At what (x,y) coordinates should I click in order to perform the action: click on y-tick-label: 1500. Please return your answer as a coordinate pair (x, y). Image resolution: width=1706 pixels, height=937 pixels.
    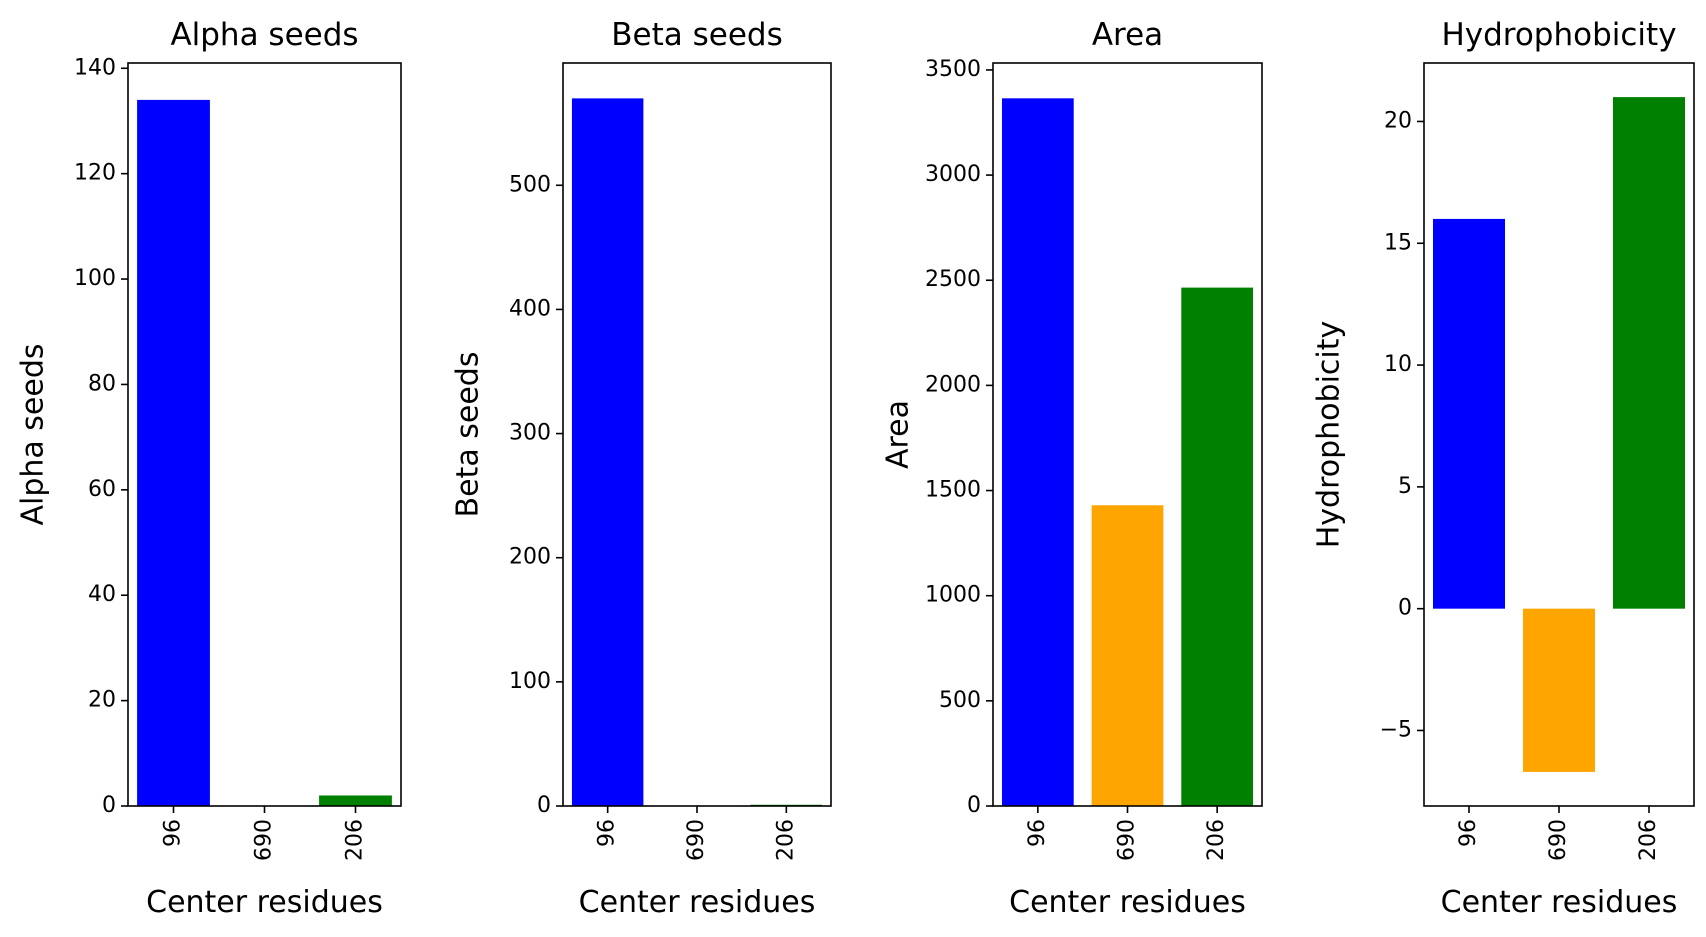
    Looking at the image, I should click on (953, 490).